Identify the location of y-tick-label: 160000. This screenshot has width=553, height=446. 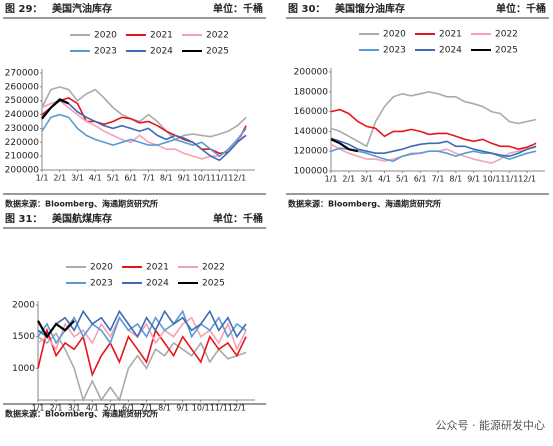
(311, 112).